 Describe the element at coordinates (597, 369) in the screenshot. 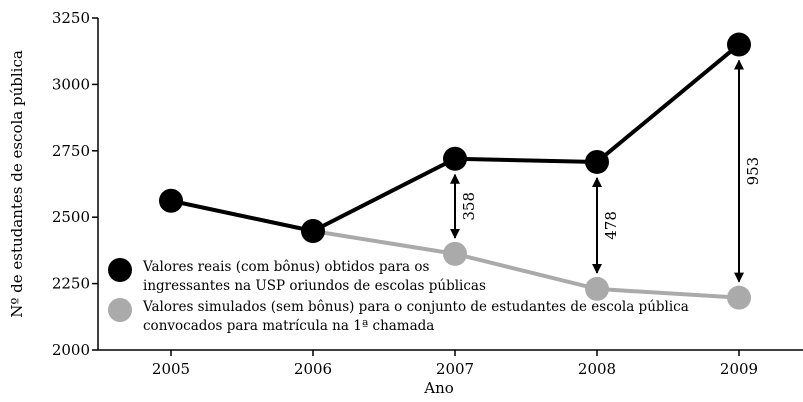

I see `x-tick-label: 2008` at that location.